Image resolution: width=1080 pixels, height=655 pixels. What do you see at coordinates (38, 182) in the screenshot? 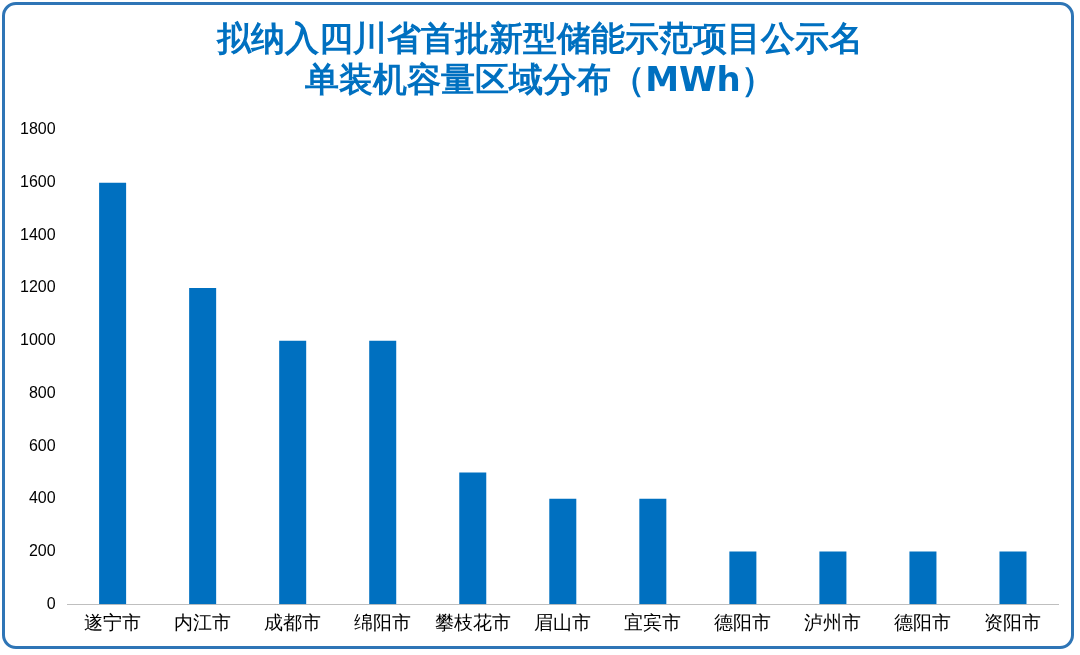
I see `y-tick-label: 1600` at bounding box center [38, 182].